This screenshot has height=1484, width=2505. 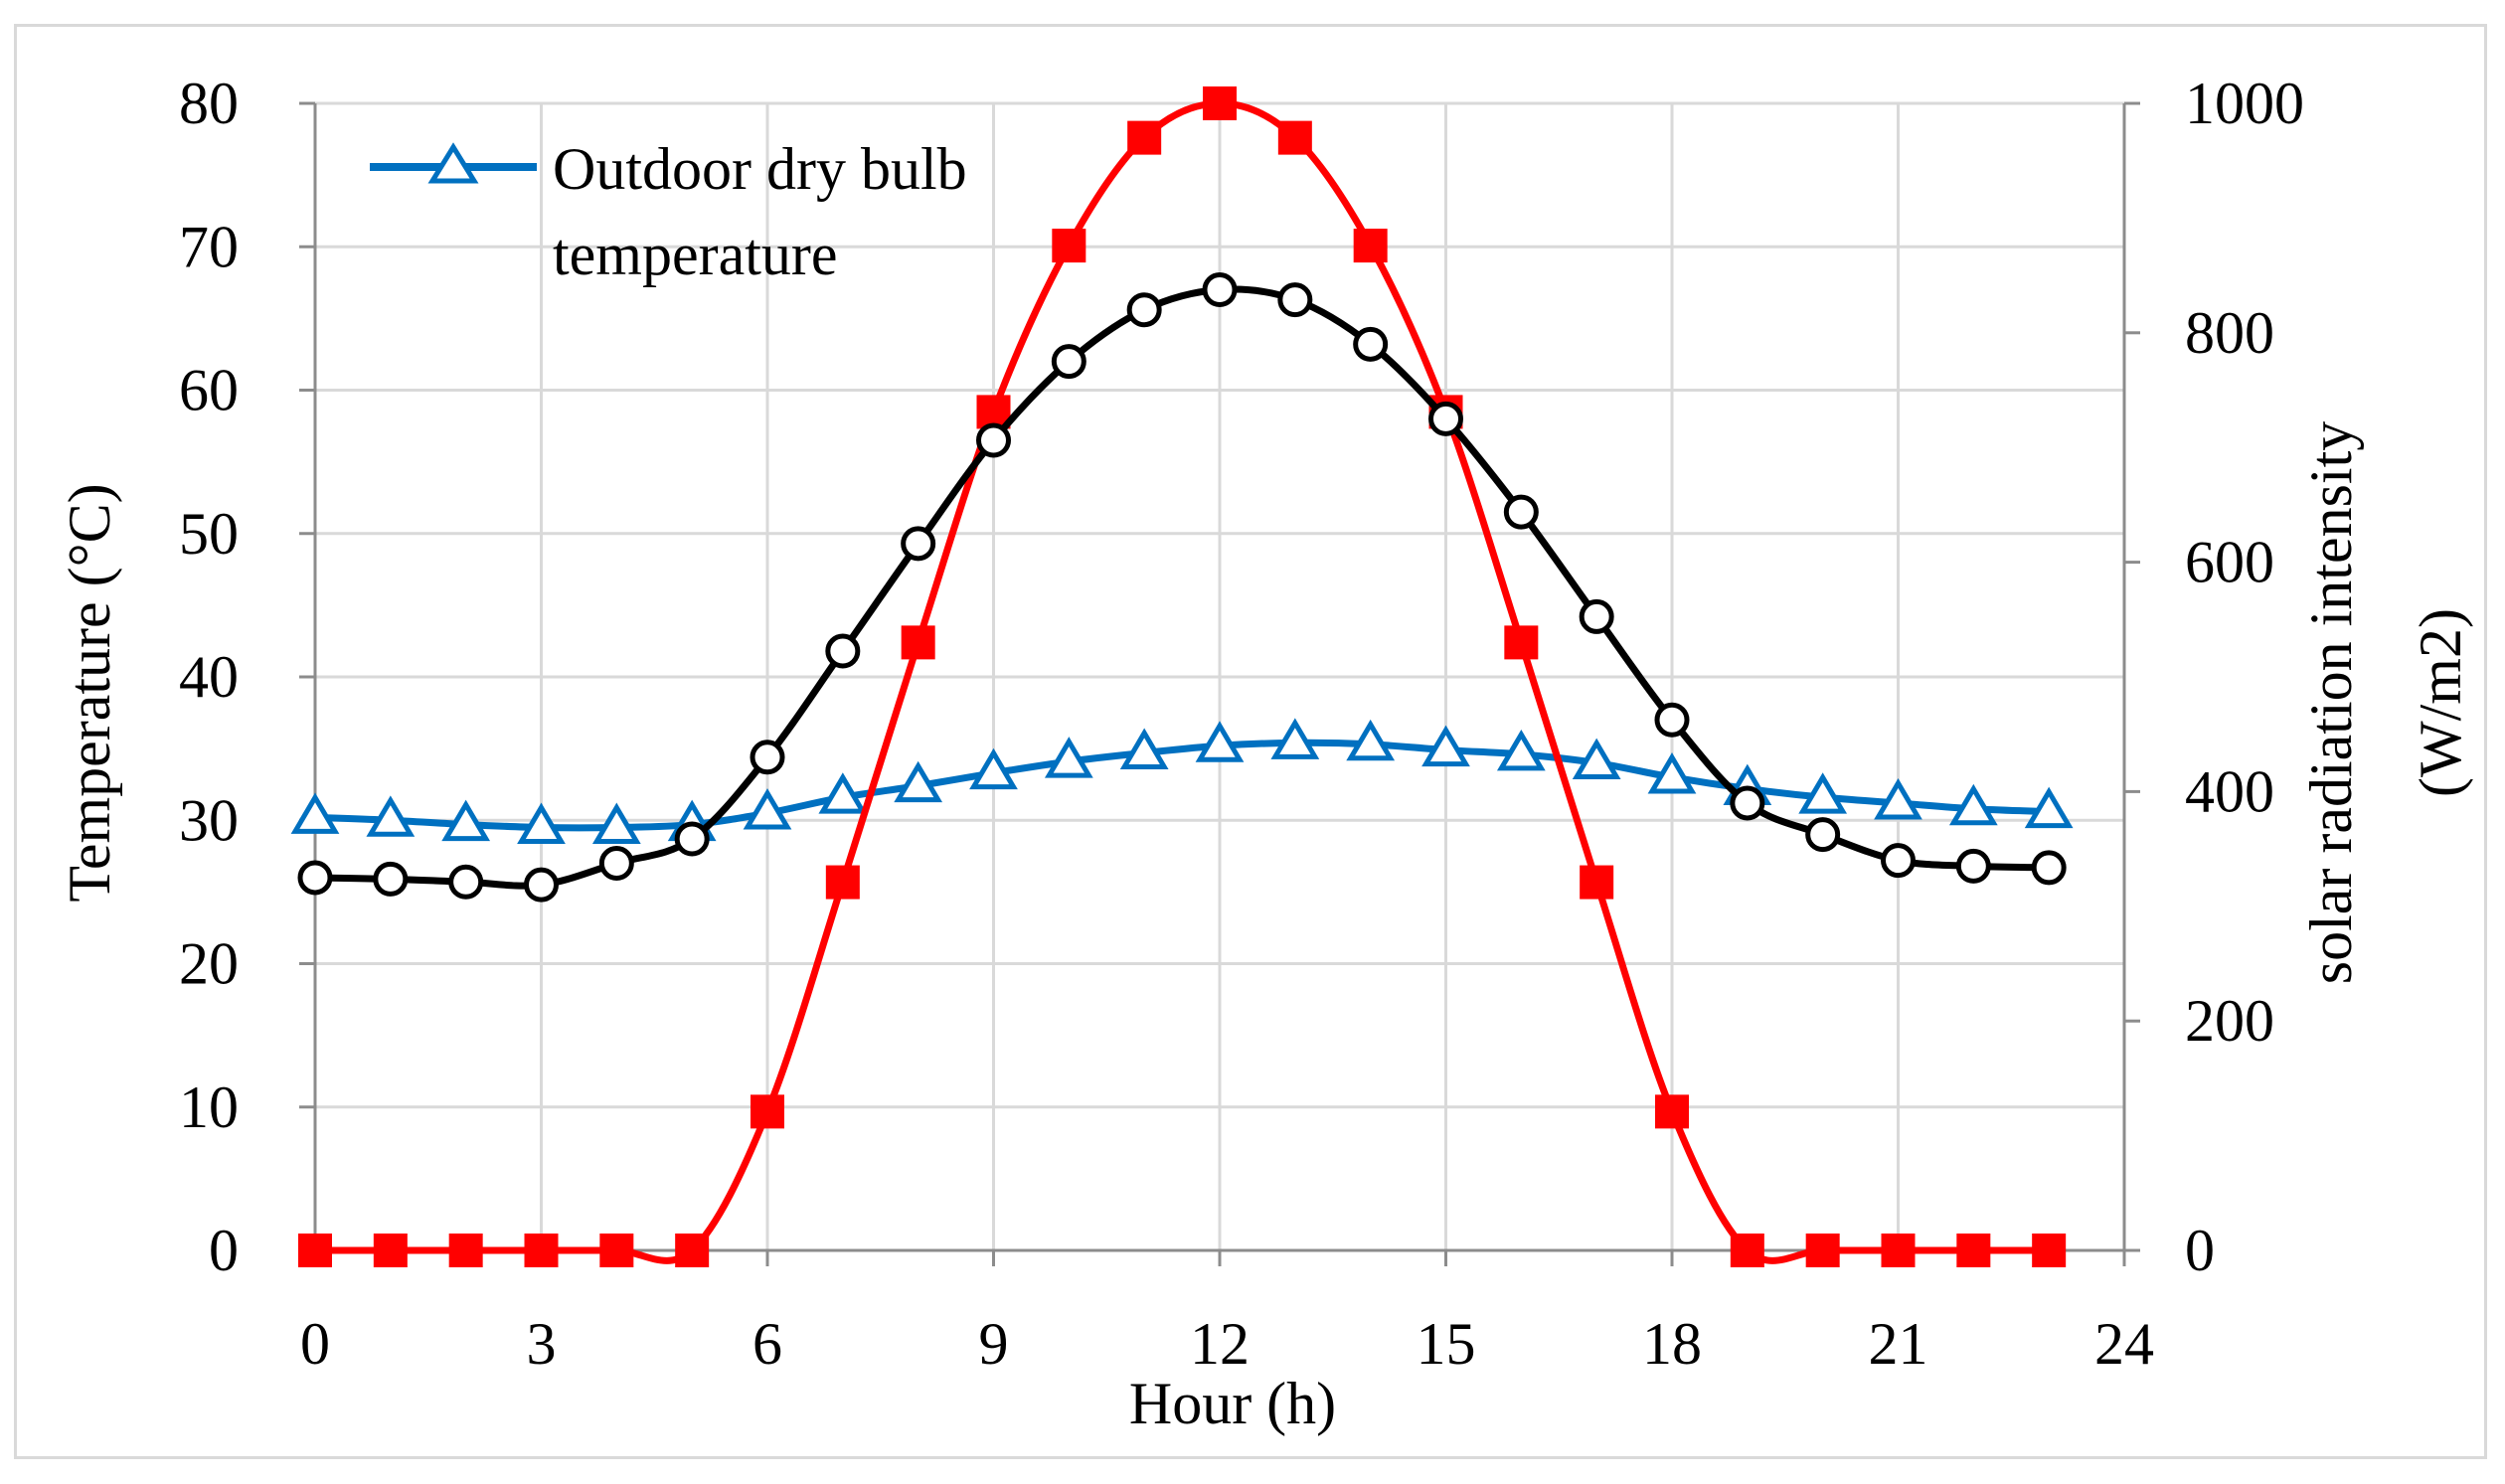 What do you see at coordinates (209, 246) in the screenshot?
I see `y-tick-label-70: 70` at bounding box center [209, 246].